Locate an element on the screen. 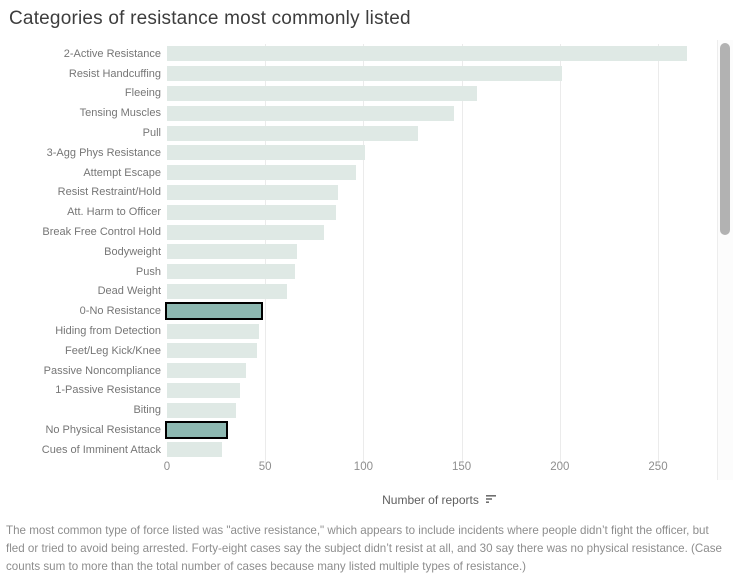  category-label: Break Free Control Hold is located at coordinates (101, 232).